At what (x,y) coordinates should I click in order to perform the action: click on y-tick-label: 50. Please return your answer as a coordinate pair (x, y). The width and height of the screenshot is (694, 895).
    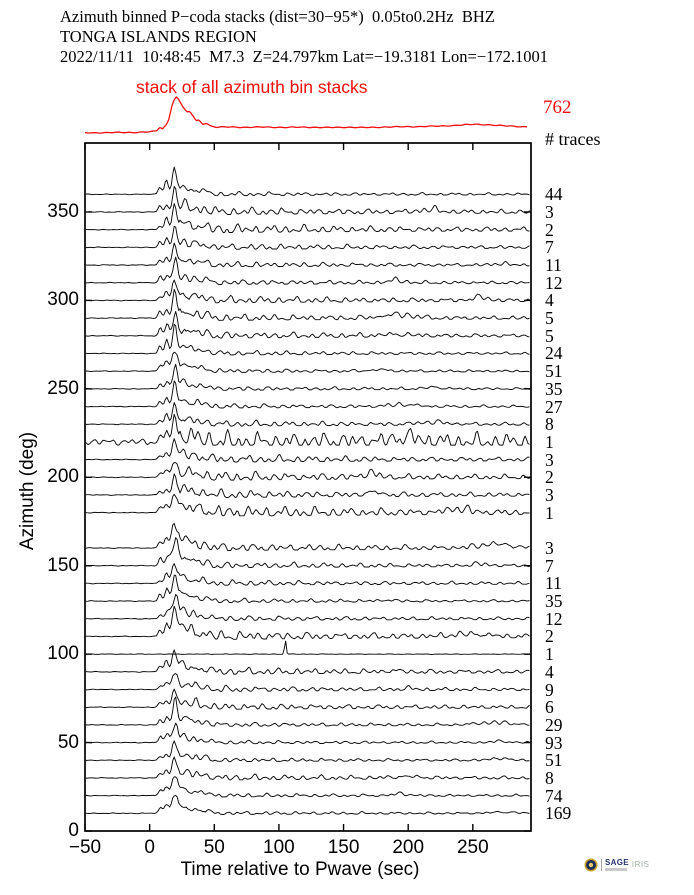
    Looking at the image, I should click on (68, 742).